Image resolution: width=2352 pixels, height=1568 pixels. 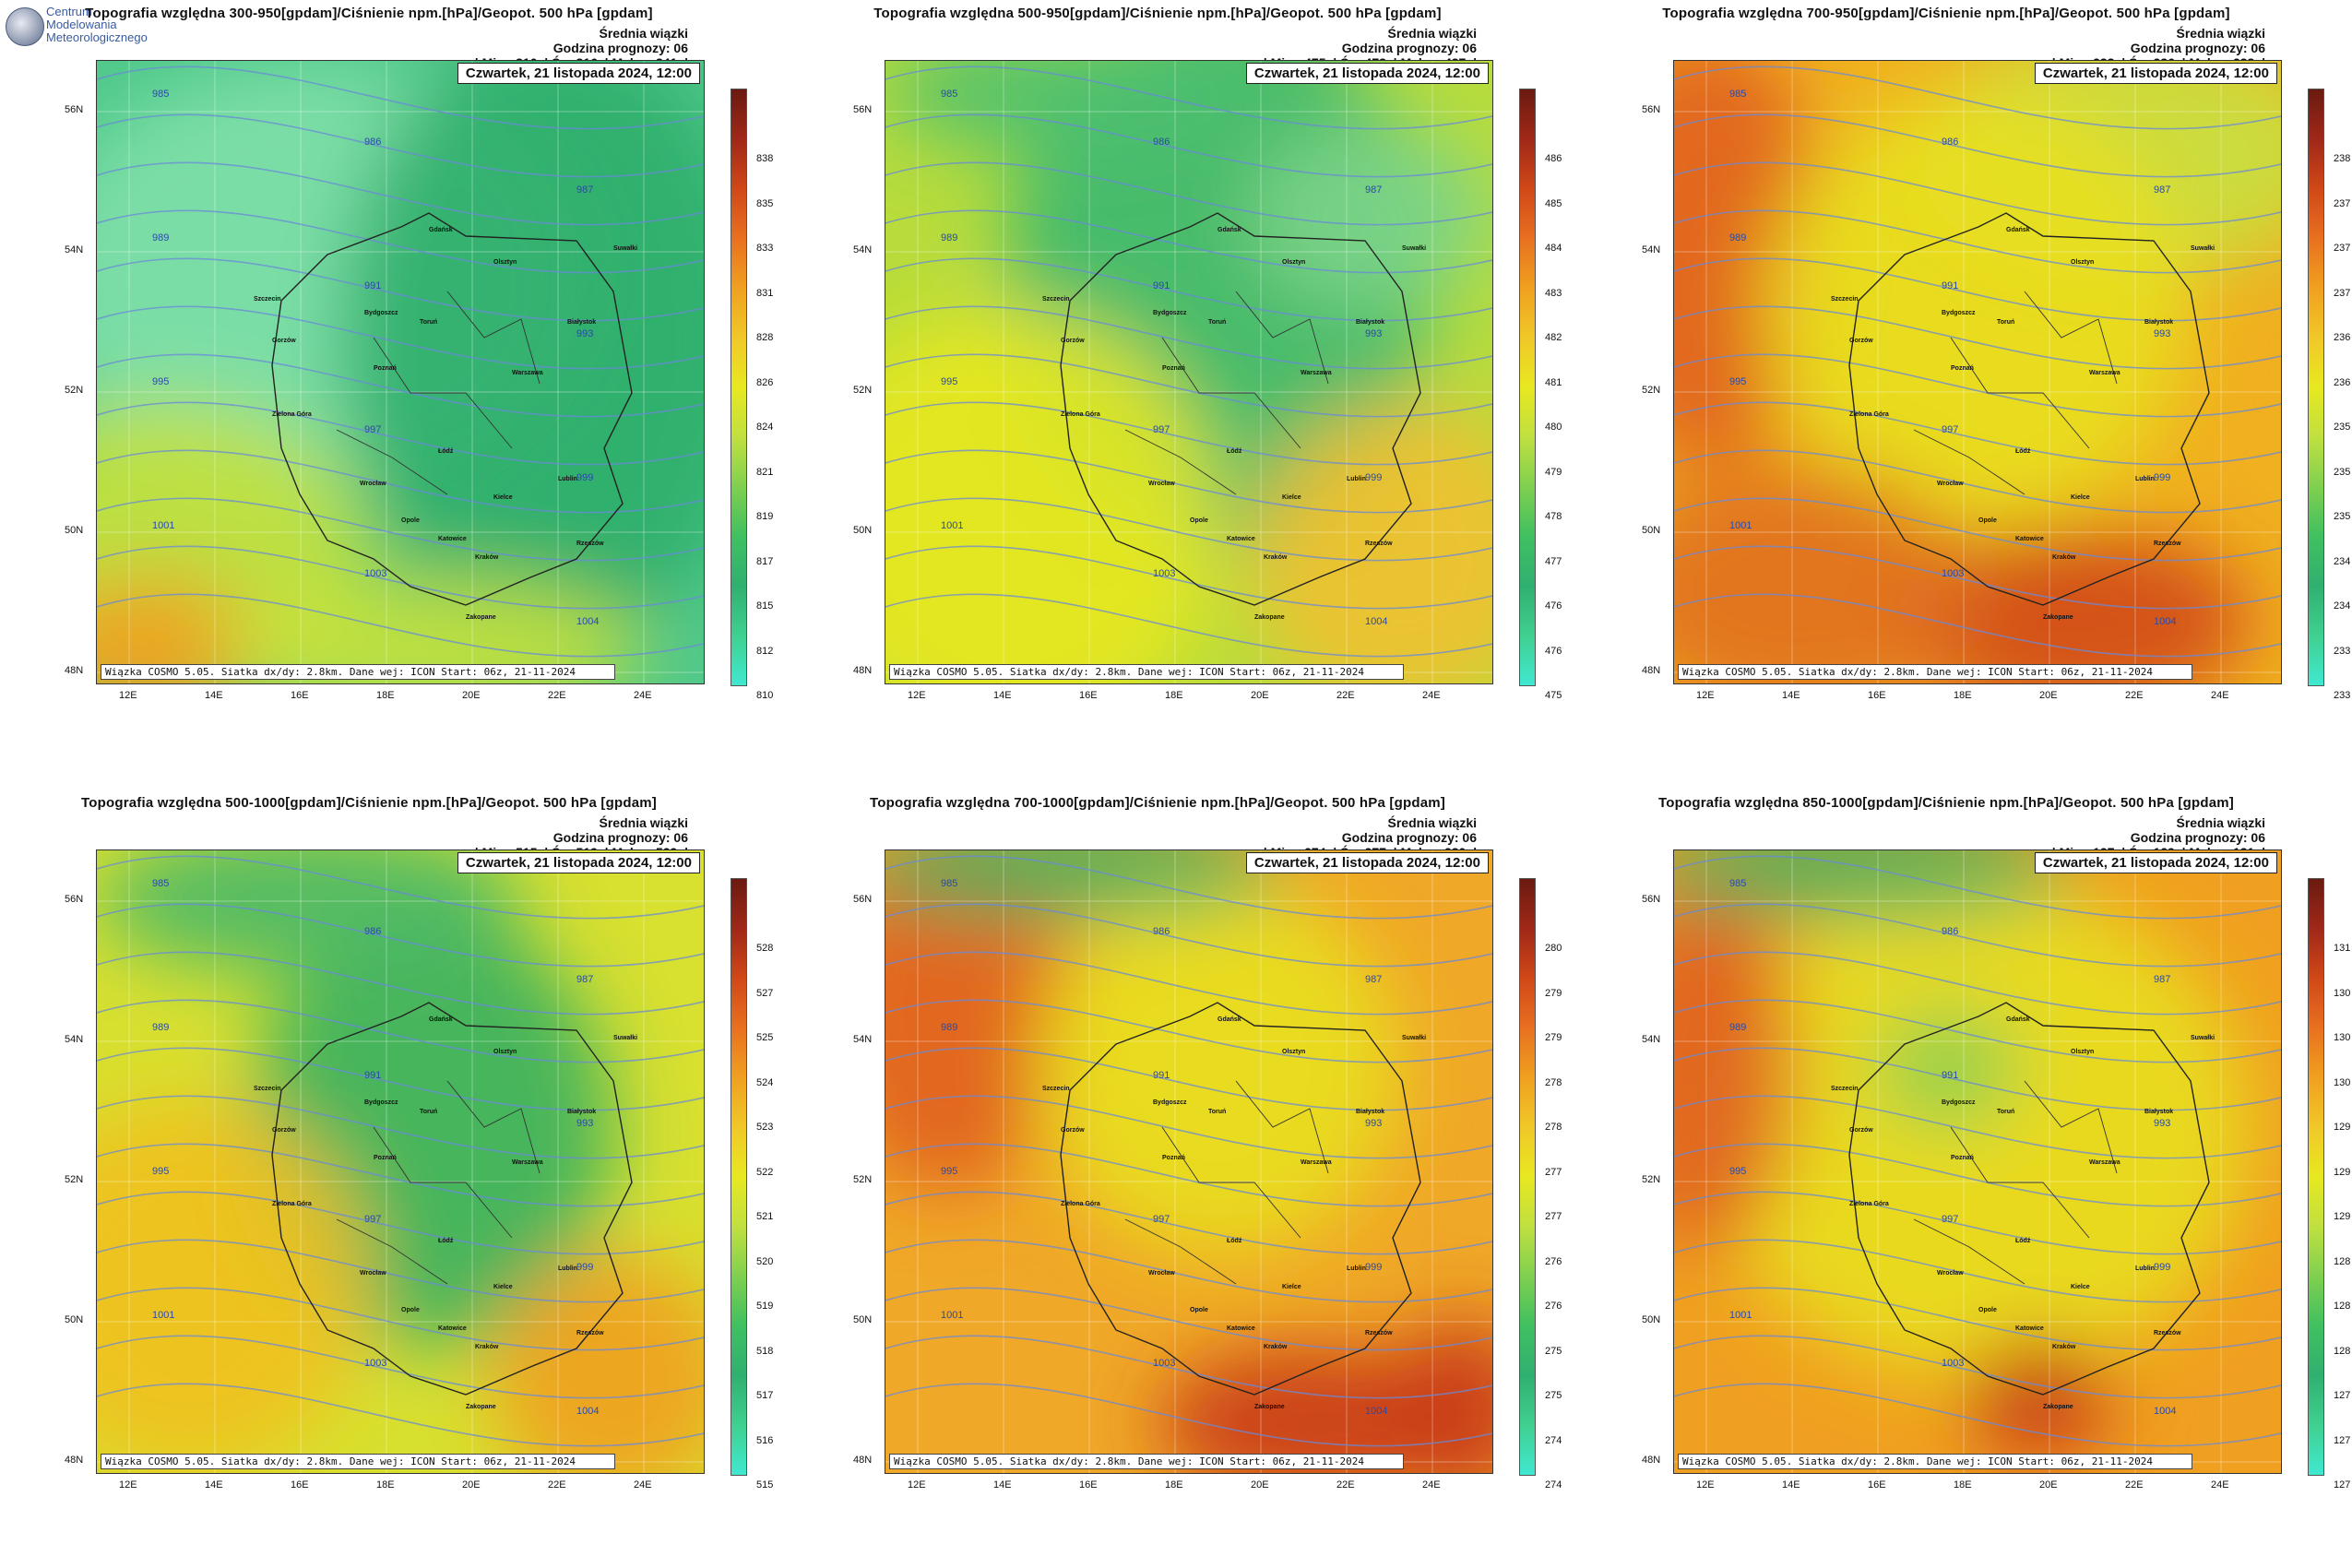 I want to click on city-label: Wrocław, so click(x=1950, y=1273).